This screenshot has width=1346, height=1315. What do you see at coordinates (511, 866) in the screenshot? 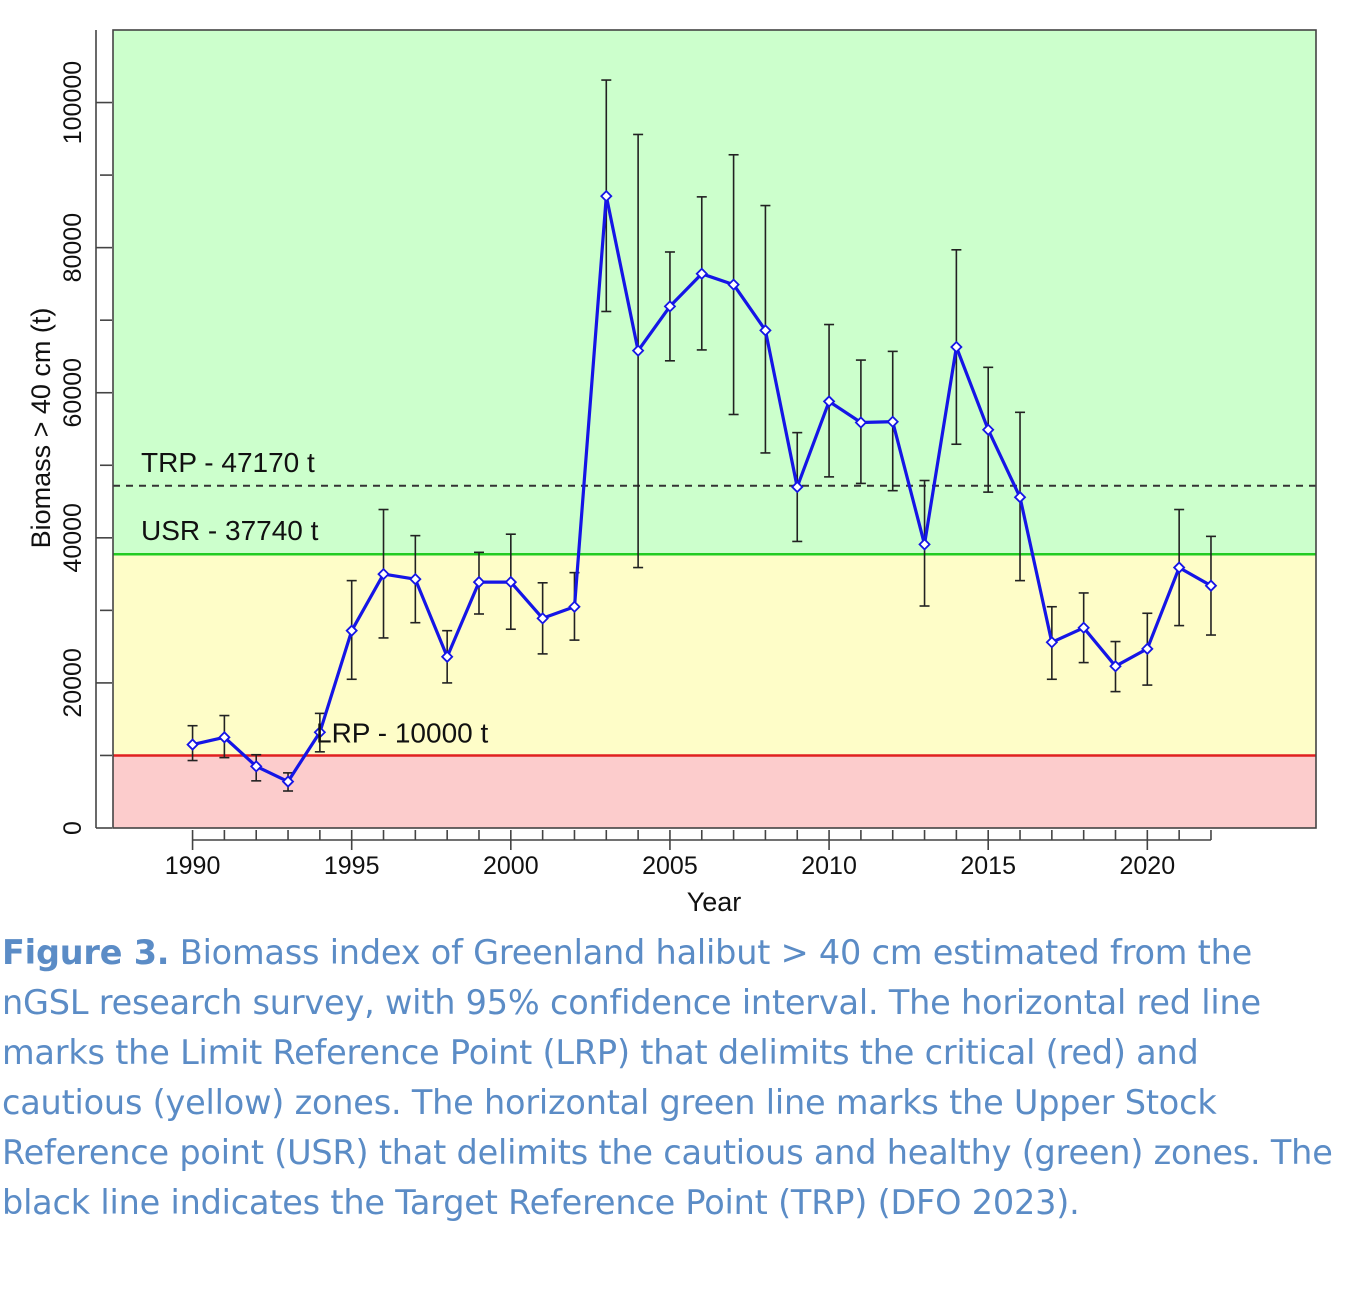
I see `x-tick-label: 2000` at bounding box center [511, 866].